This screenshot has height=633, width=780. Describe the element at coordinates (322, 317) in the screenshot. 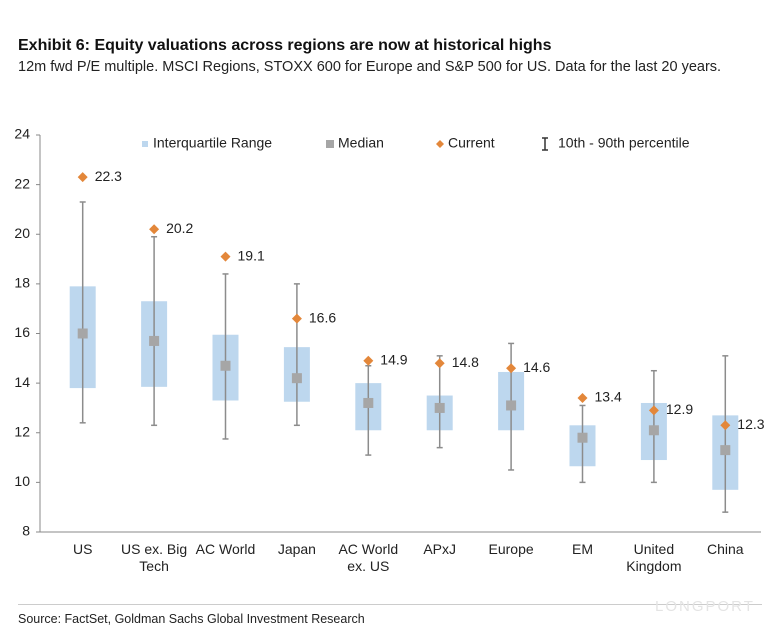

I see `current-label: 16.6` at that location.